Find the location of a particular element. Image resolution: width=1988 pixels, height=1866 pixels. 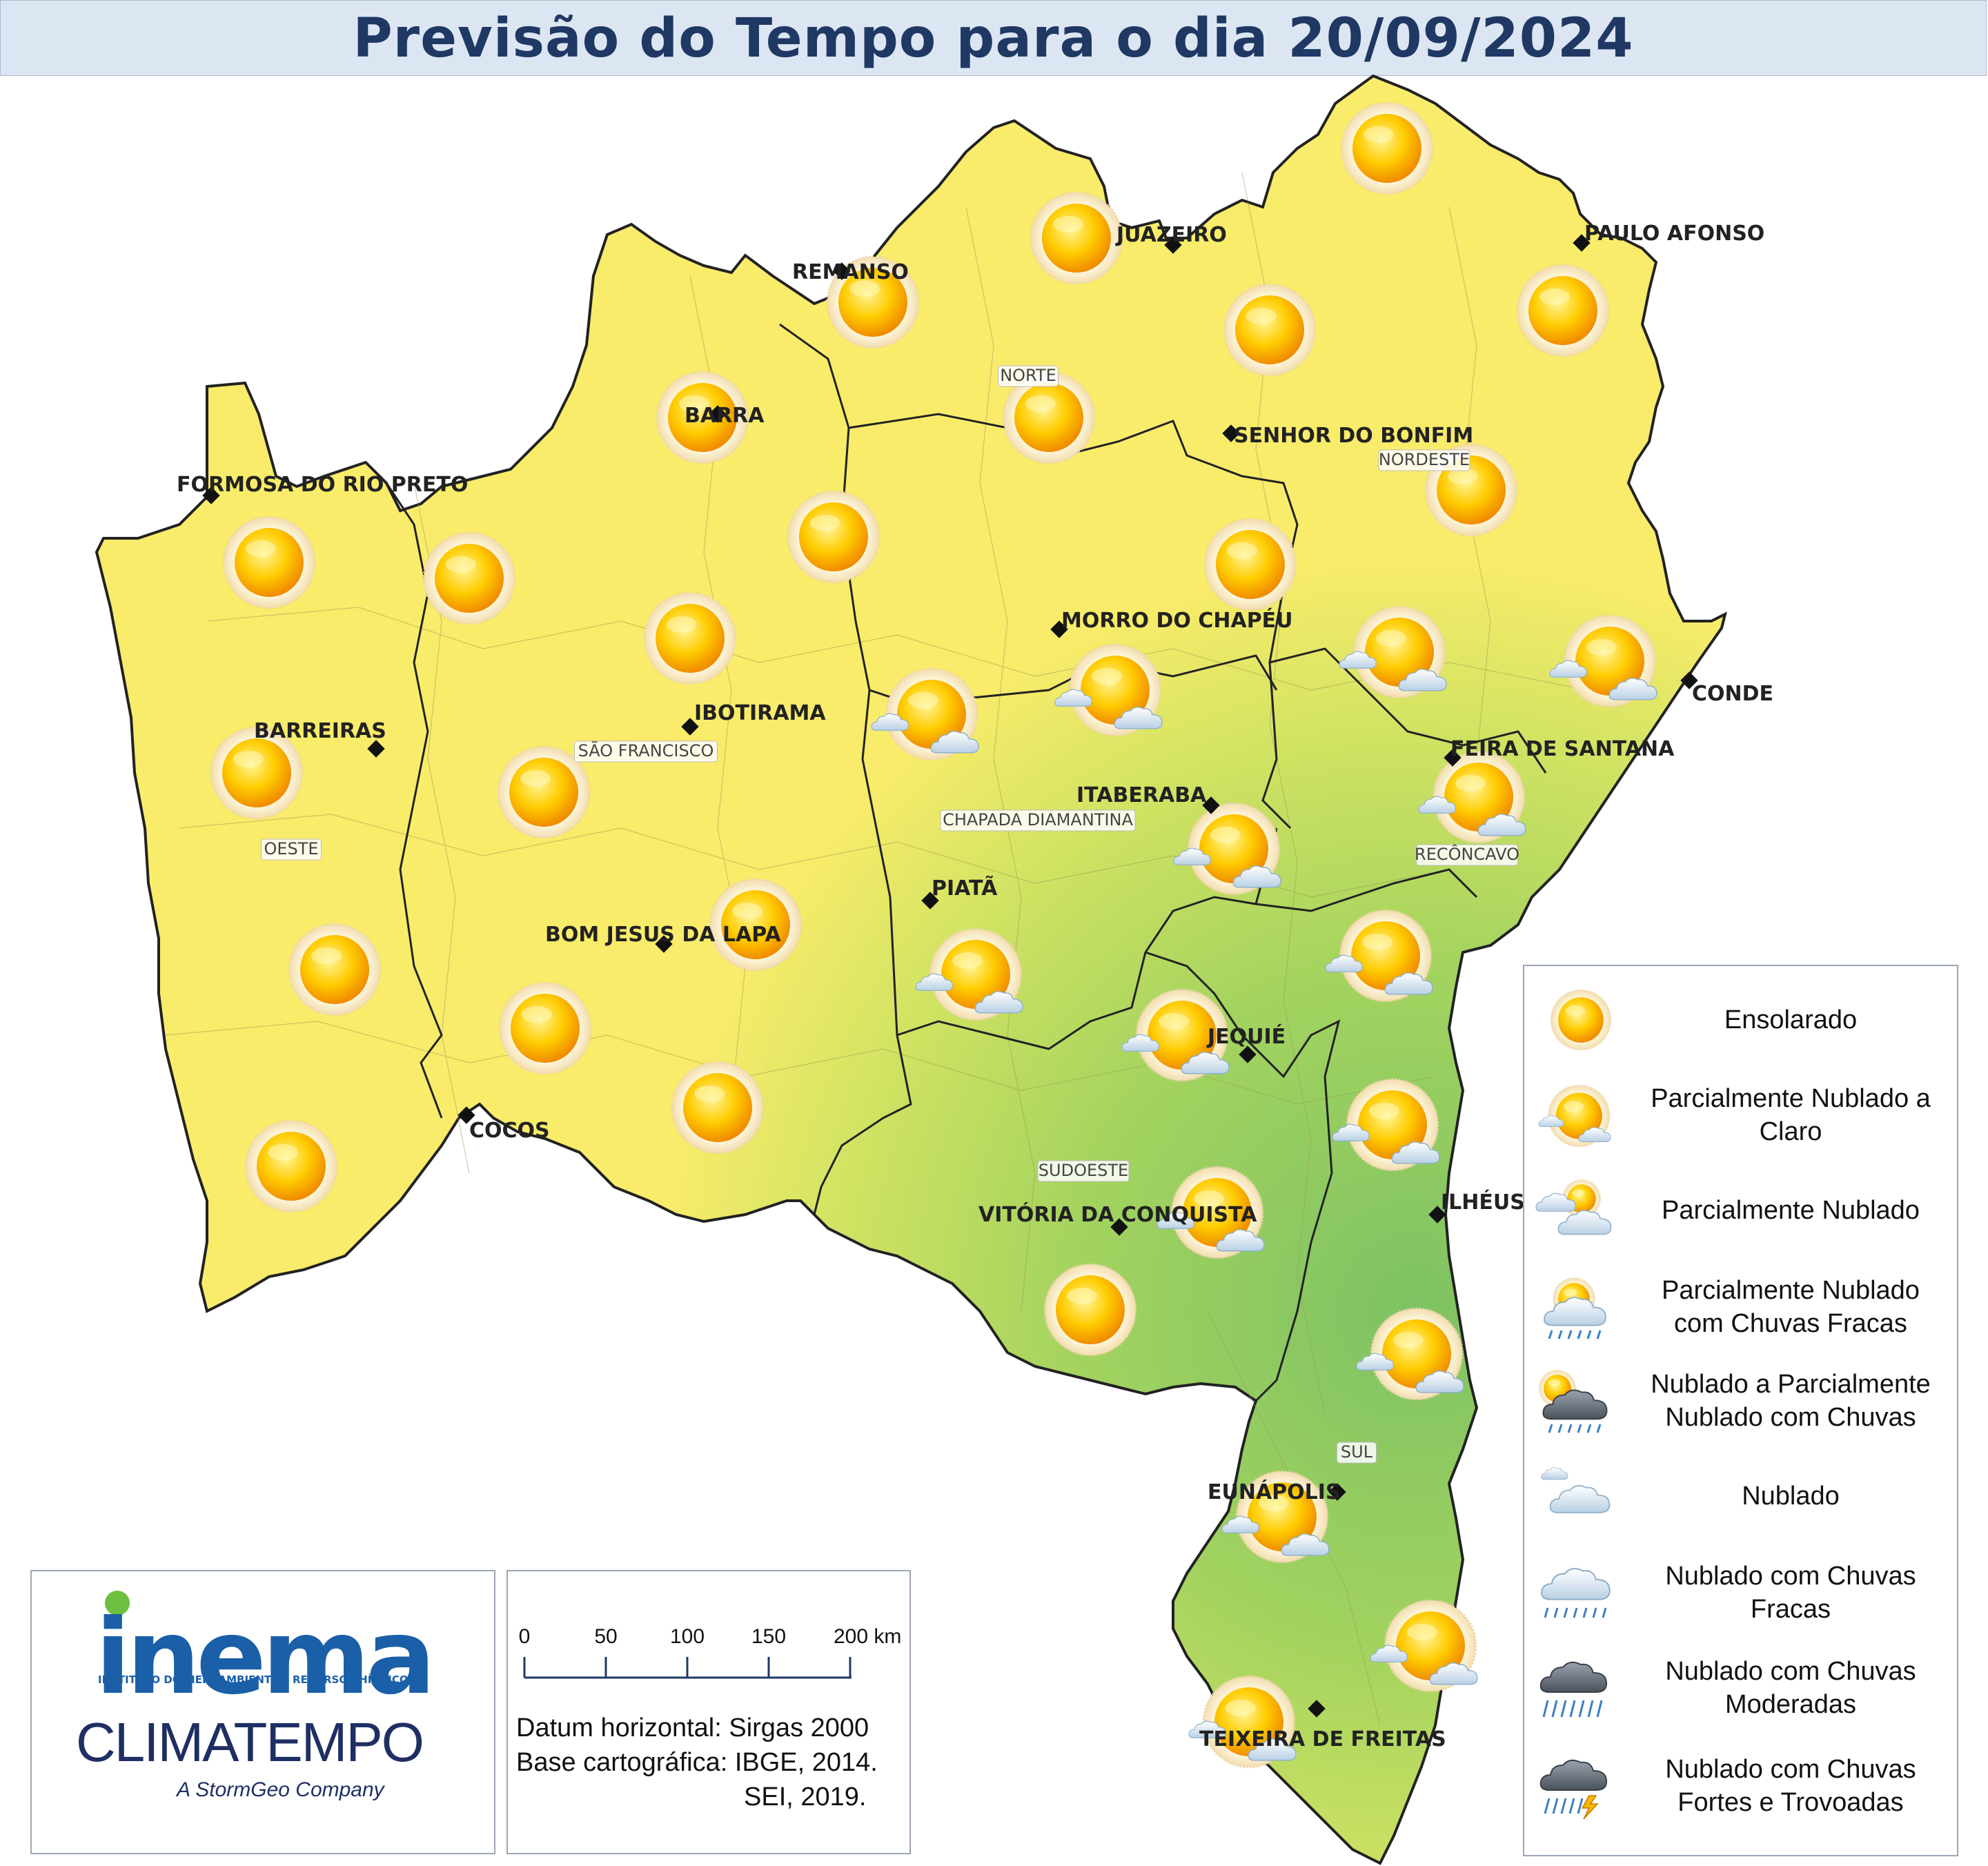

legend-label: Parcialmente Nublado com Chuvas Fracas is located at coordinates (1791, 1307).